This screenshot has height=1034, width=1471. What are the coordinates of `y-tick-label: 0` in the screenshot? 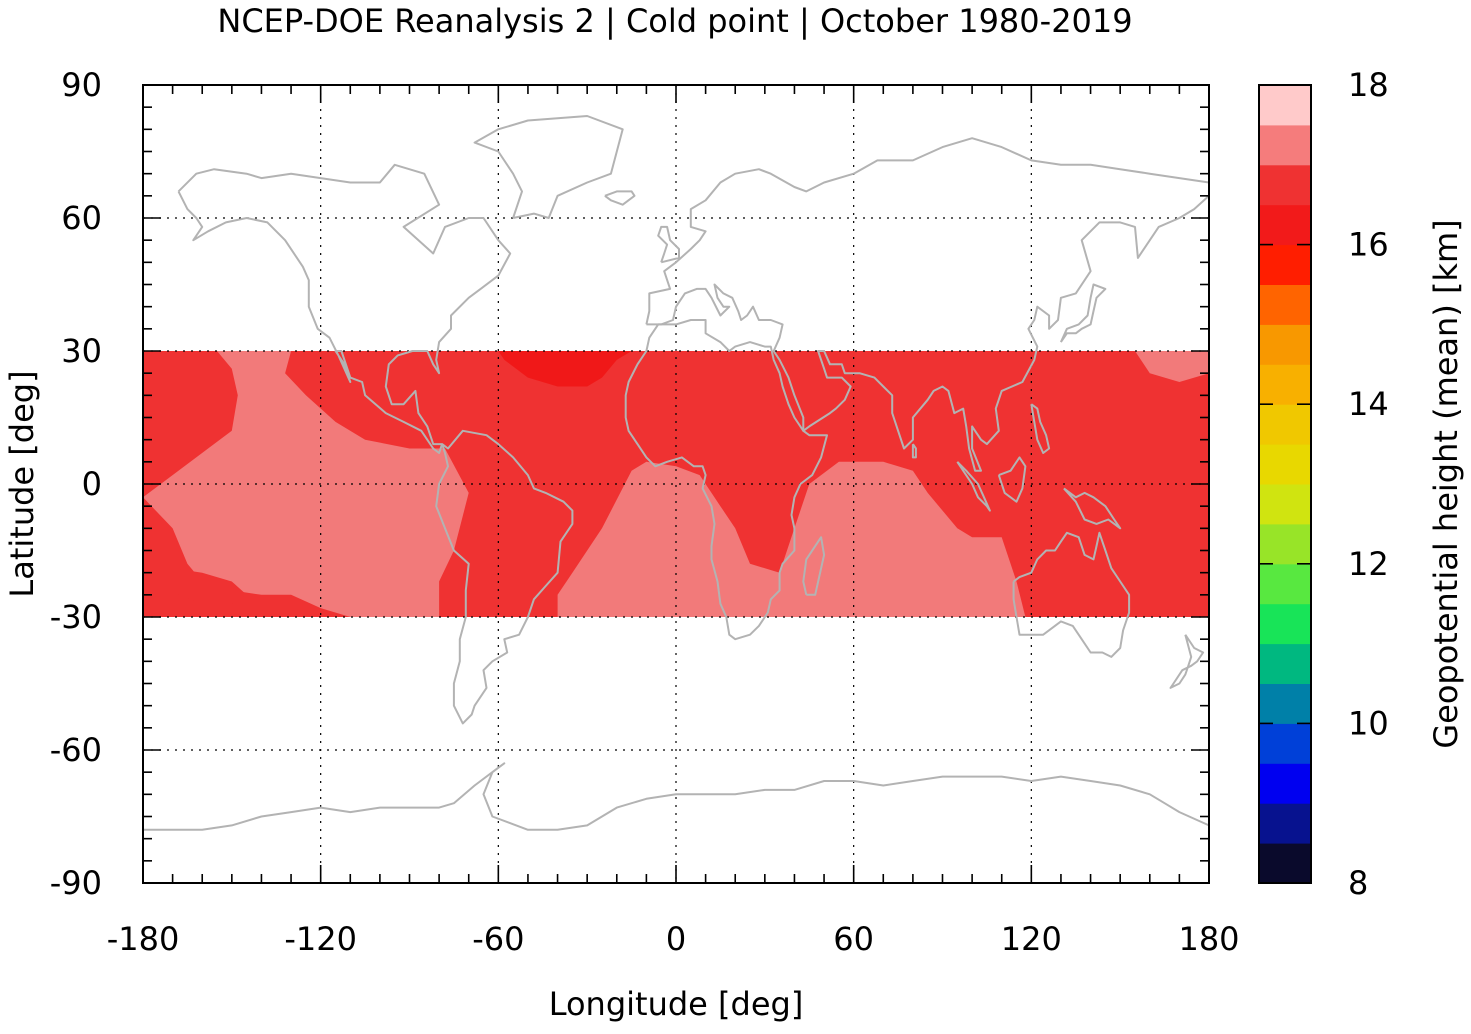 It's located at (92, 484).